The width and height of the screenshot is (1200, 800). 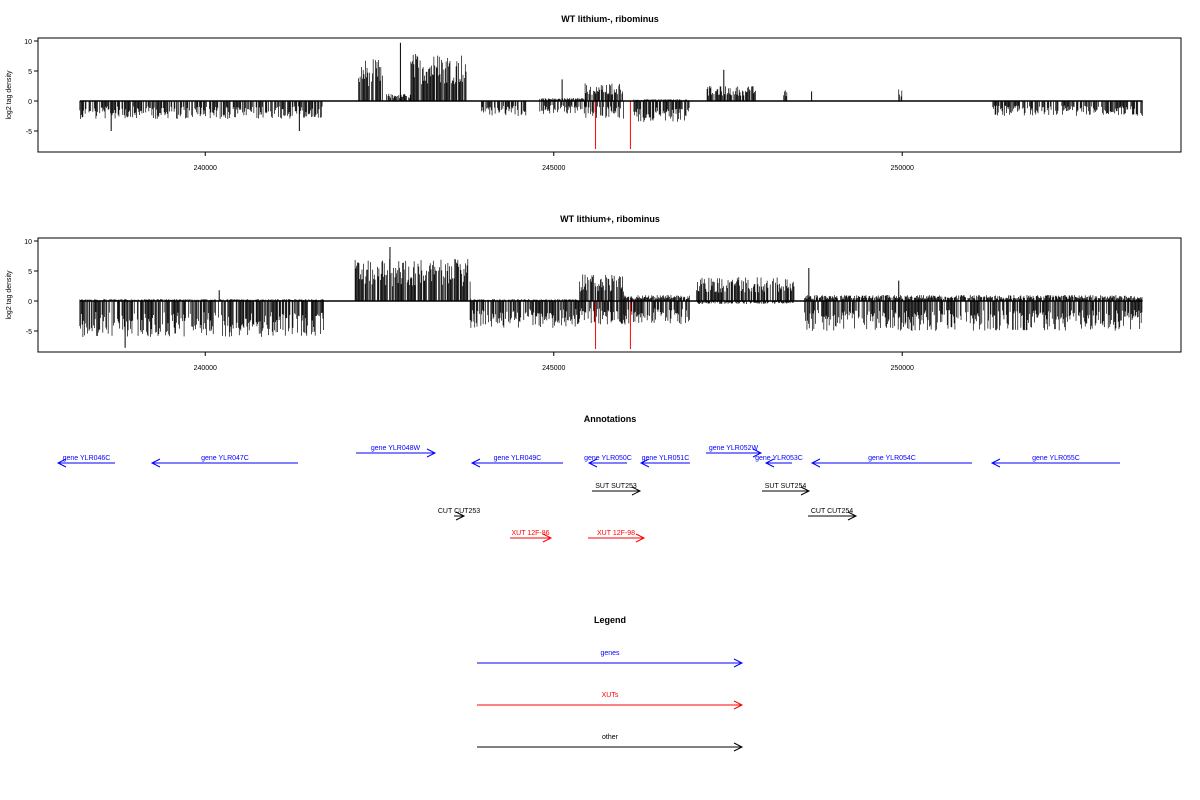 What do you see at coordinates (610, 19) in the screenshot?
I see `panel-title: WT lithium-, ribominus` at bounding box center [610, 19].